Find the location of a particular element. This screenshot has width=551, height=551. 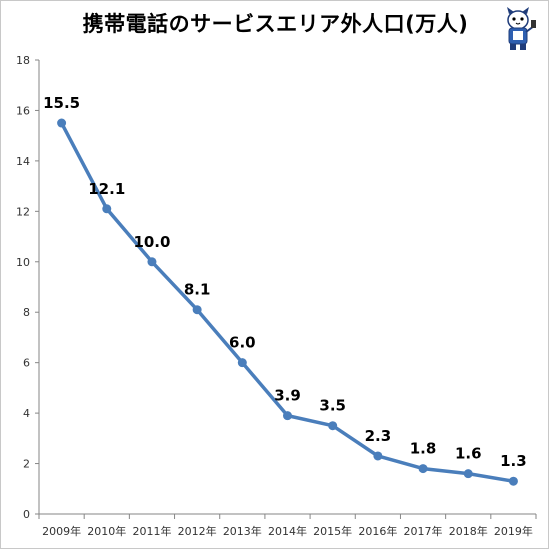

y-tick-label: 0 is located at coordinates (26, 514).